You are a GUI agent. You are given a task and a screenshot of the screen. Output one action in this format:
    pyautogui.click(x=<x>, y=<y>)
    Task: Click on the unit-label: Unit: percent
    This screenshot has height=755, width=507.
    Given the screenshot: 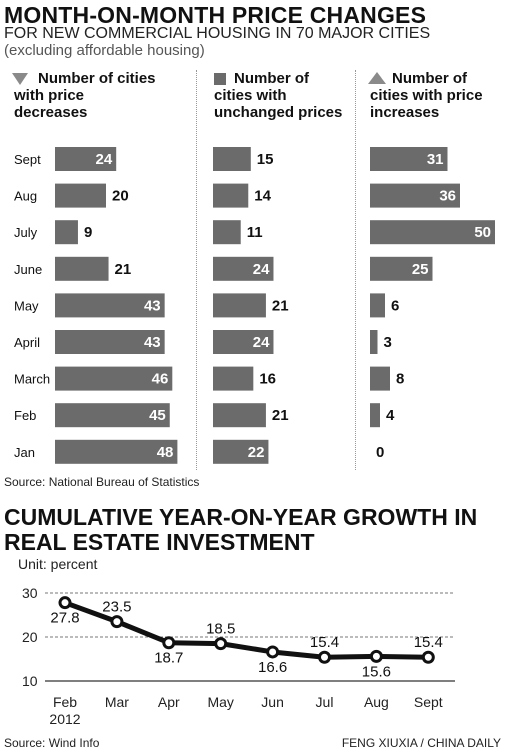 What is the action you would take?
    pyautogui.click(x=58, y=564)
    